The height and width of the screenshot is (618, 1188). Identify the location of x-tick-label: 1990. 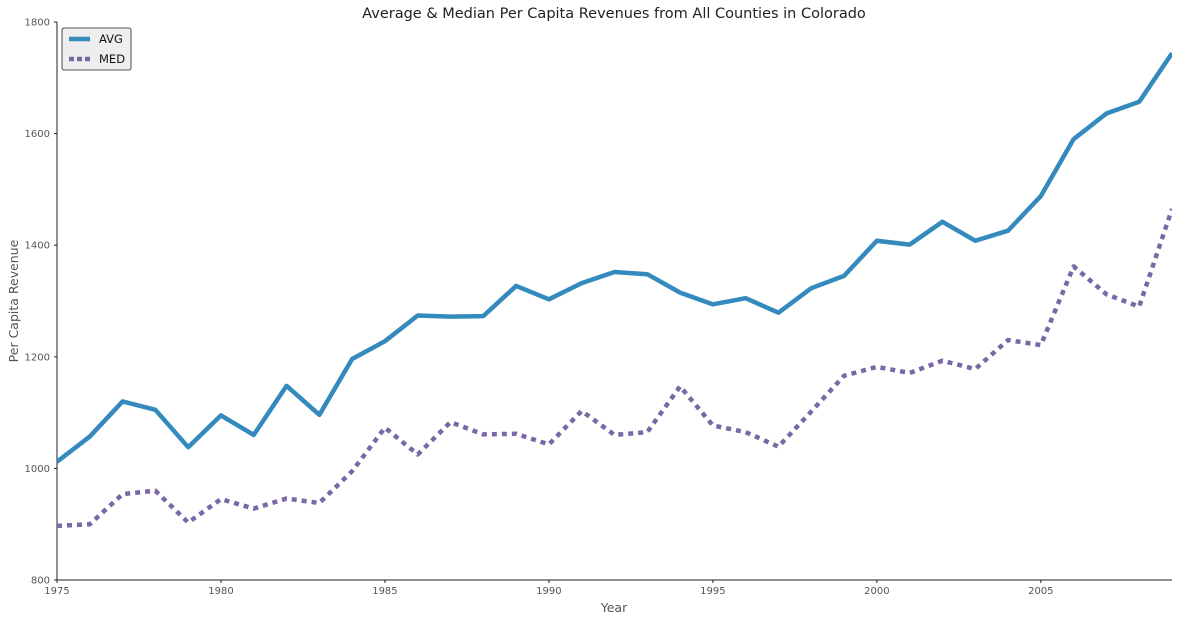
(548, 591).